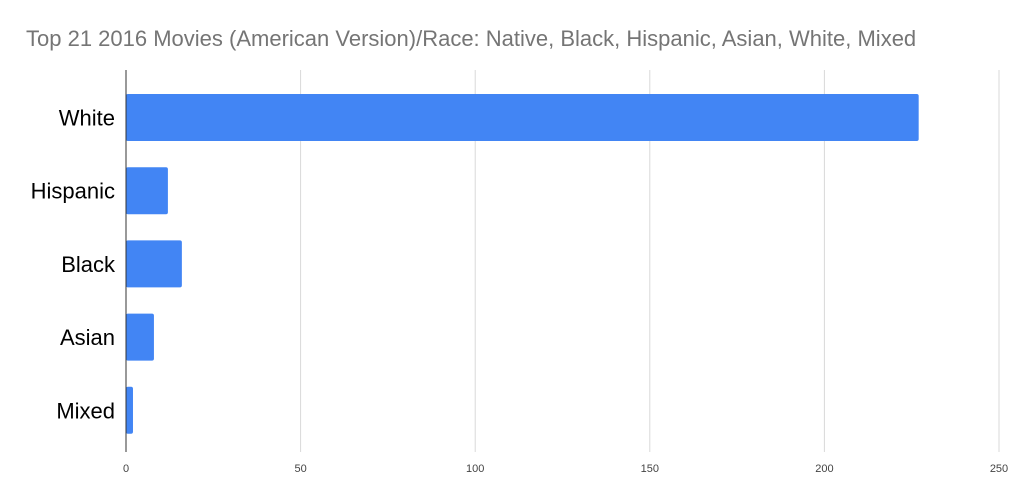 This screenshot has height=501, width=1024. Describe the element at coordinates (73, 191) in the screenshot. I see `category-label-hispanic: Hispanic` at that location.